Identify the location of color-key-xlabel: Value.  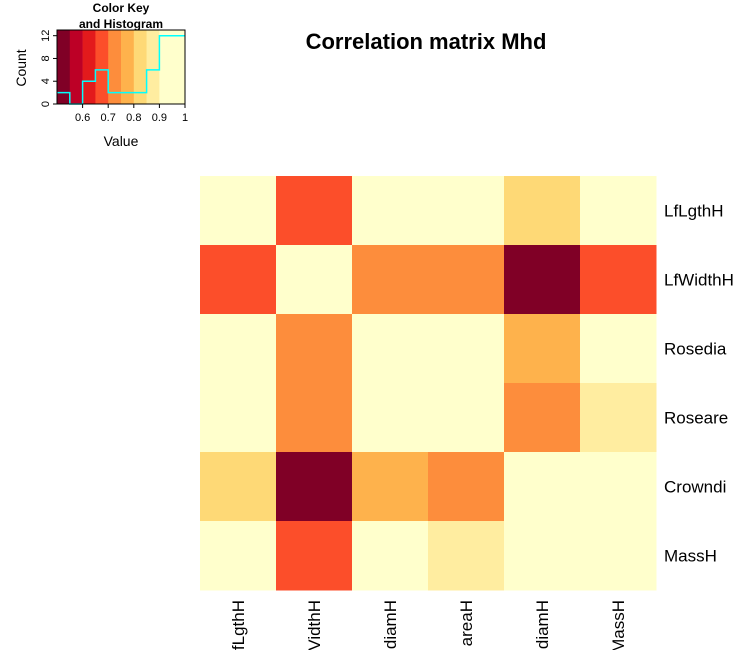
(121, 141).